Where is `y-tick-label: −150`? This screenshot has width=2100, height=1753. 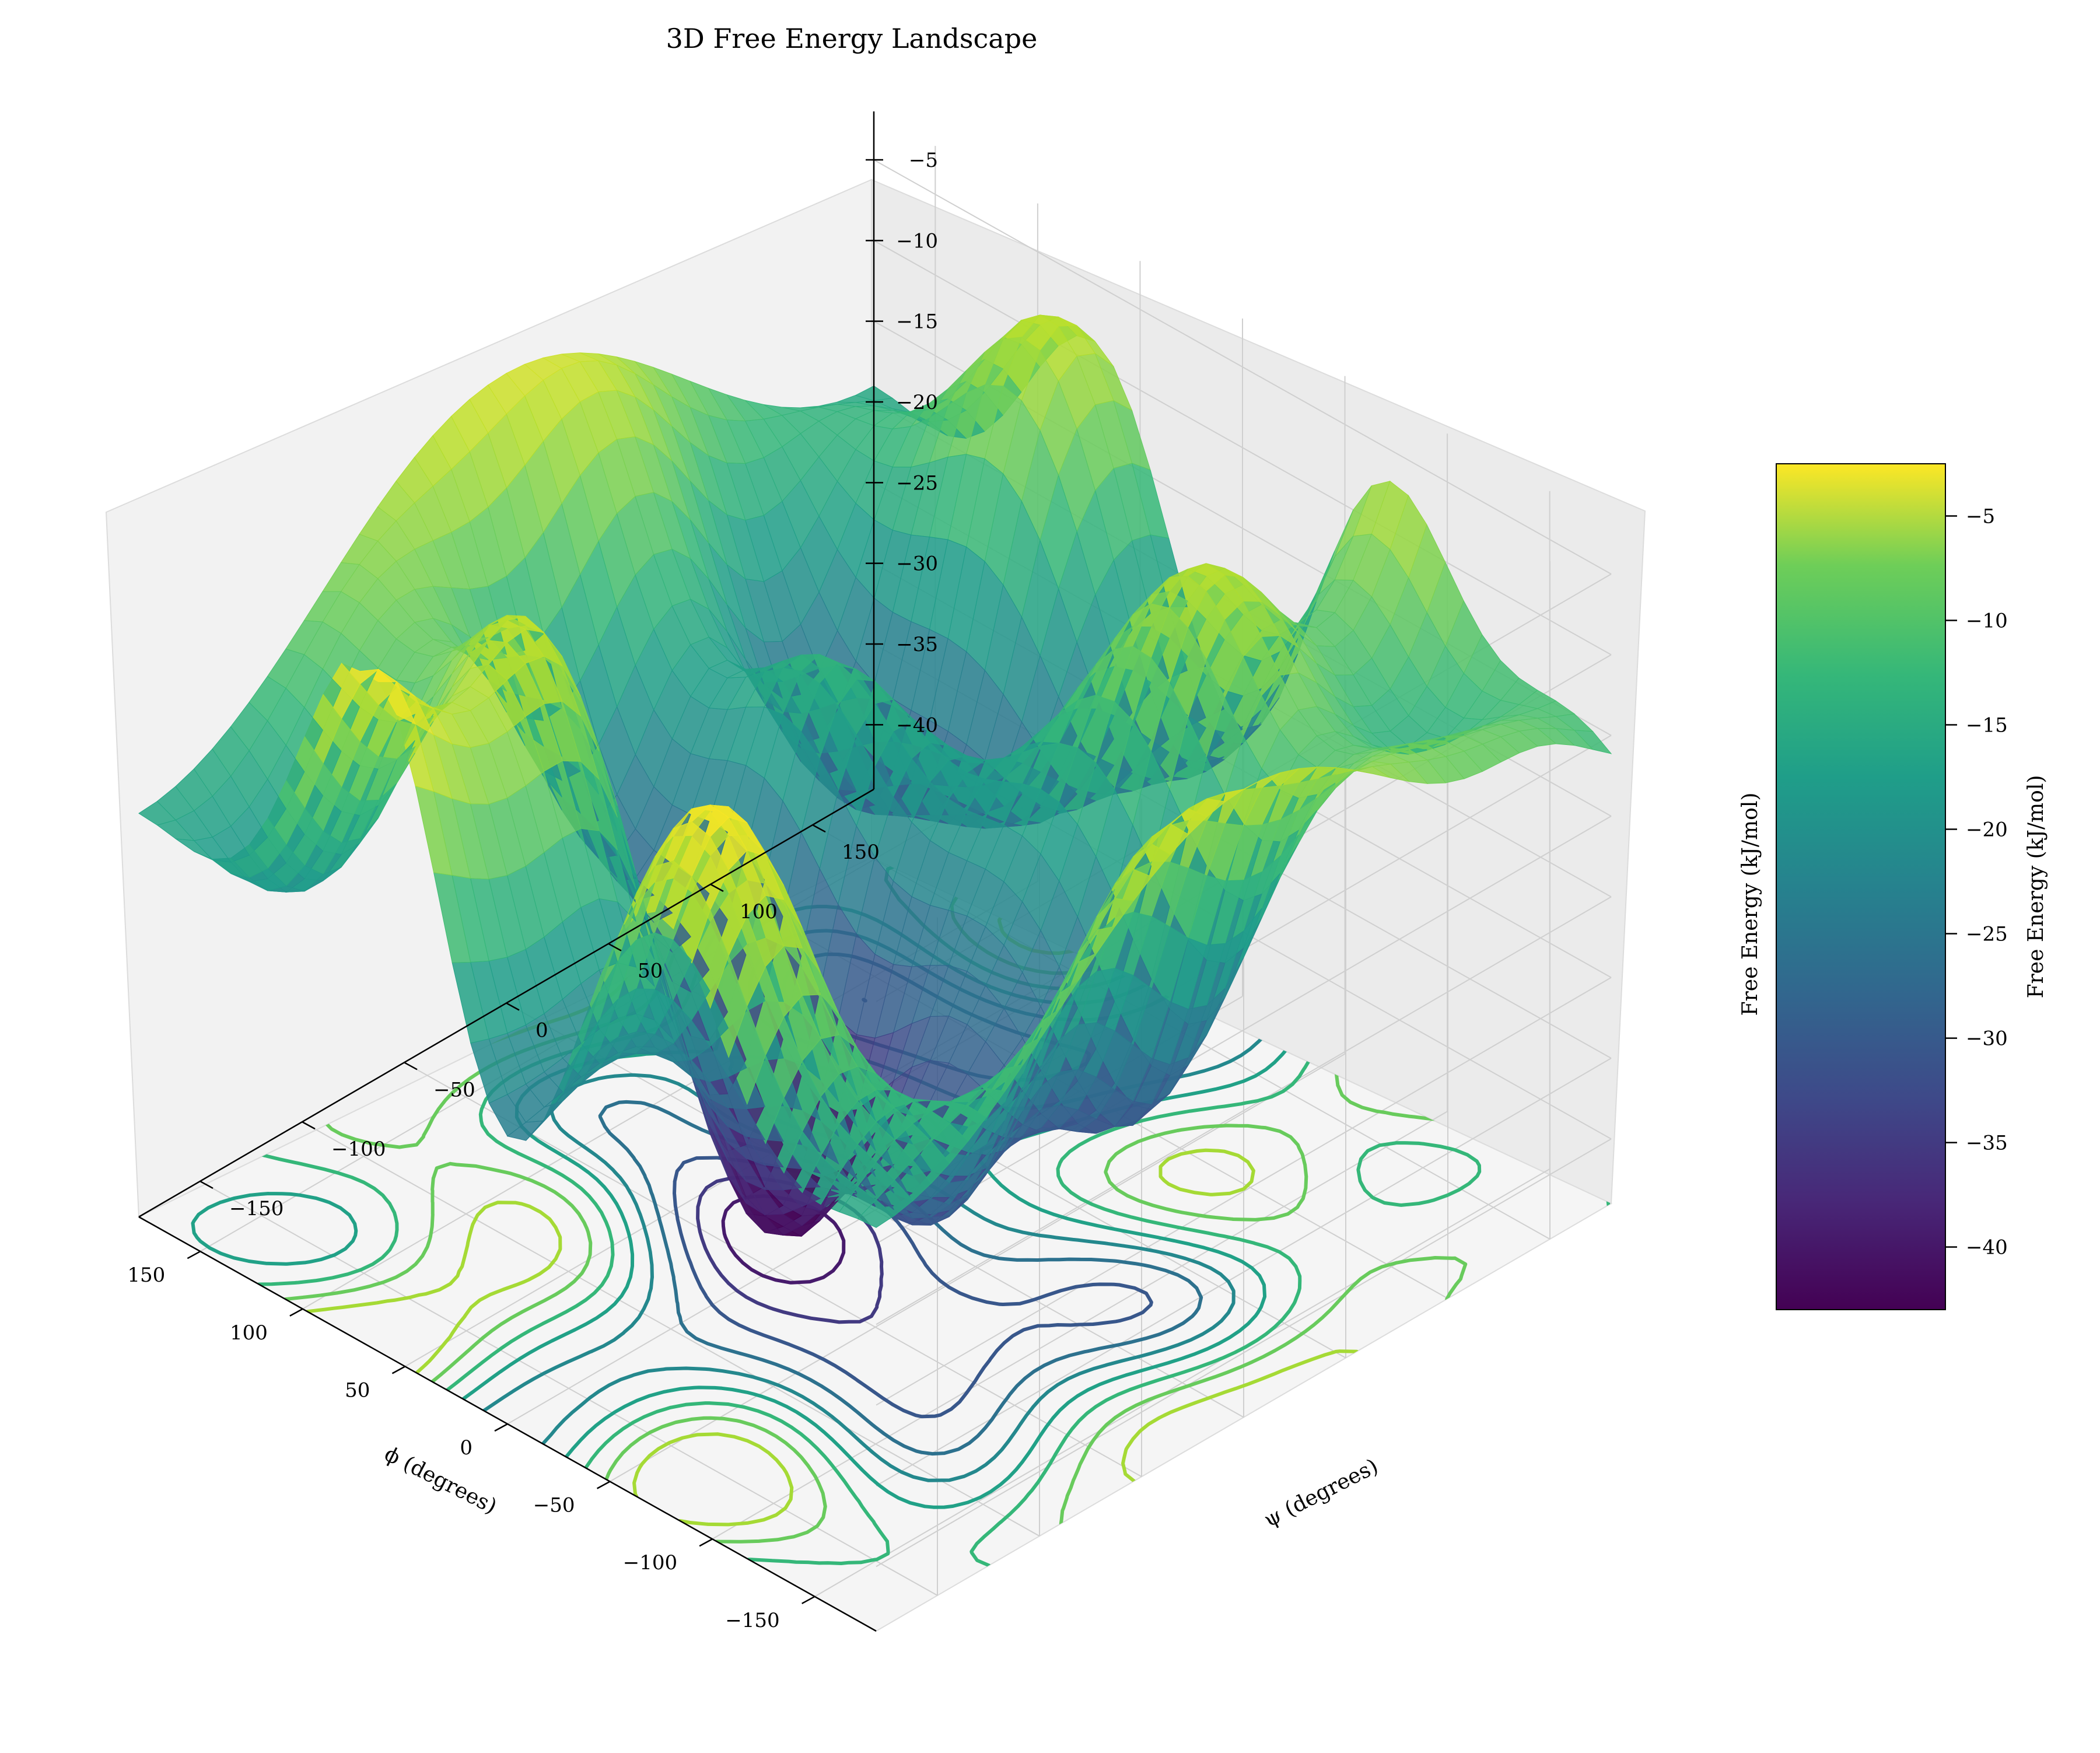
y-tick-label: −150 is located at coordinates (256, 1208).